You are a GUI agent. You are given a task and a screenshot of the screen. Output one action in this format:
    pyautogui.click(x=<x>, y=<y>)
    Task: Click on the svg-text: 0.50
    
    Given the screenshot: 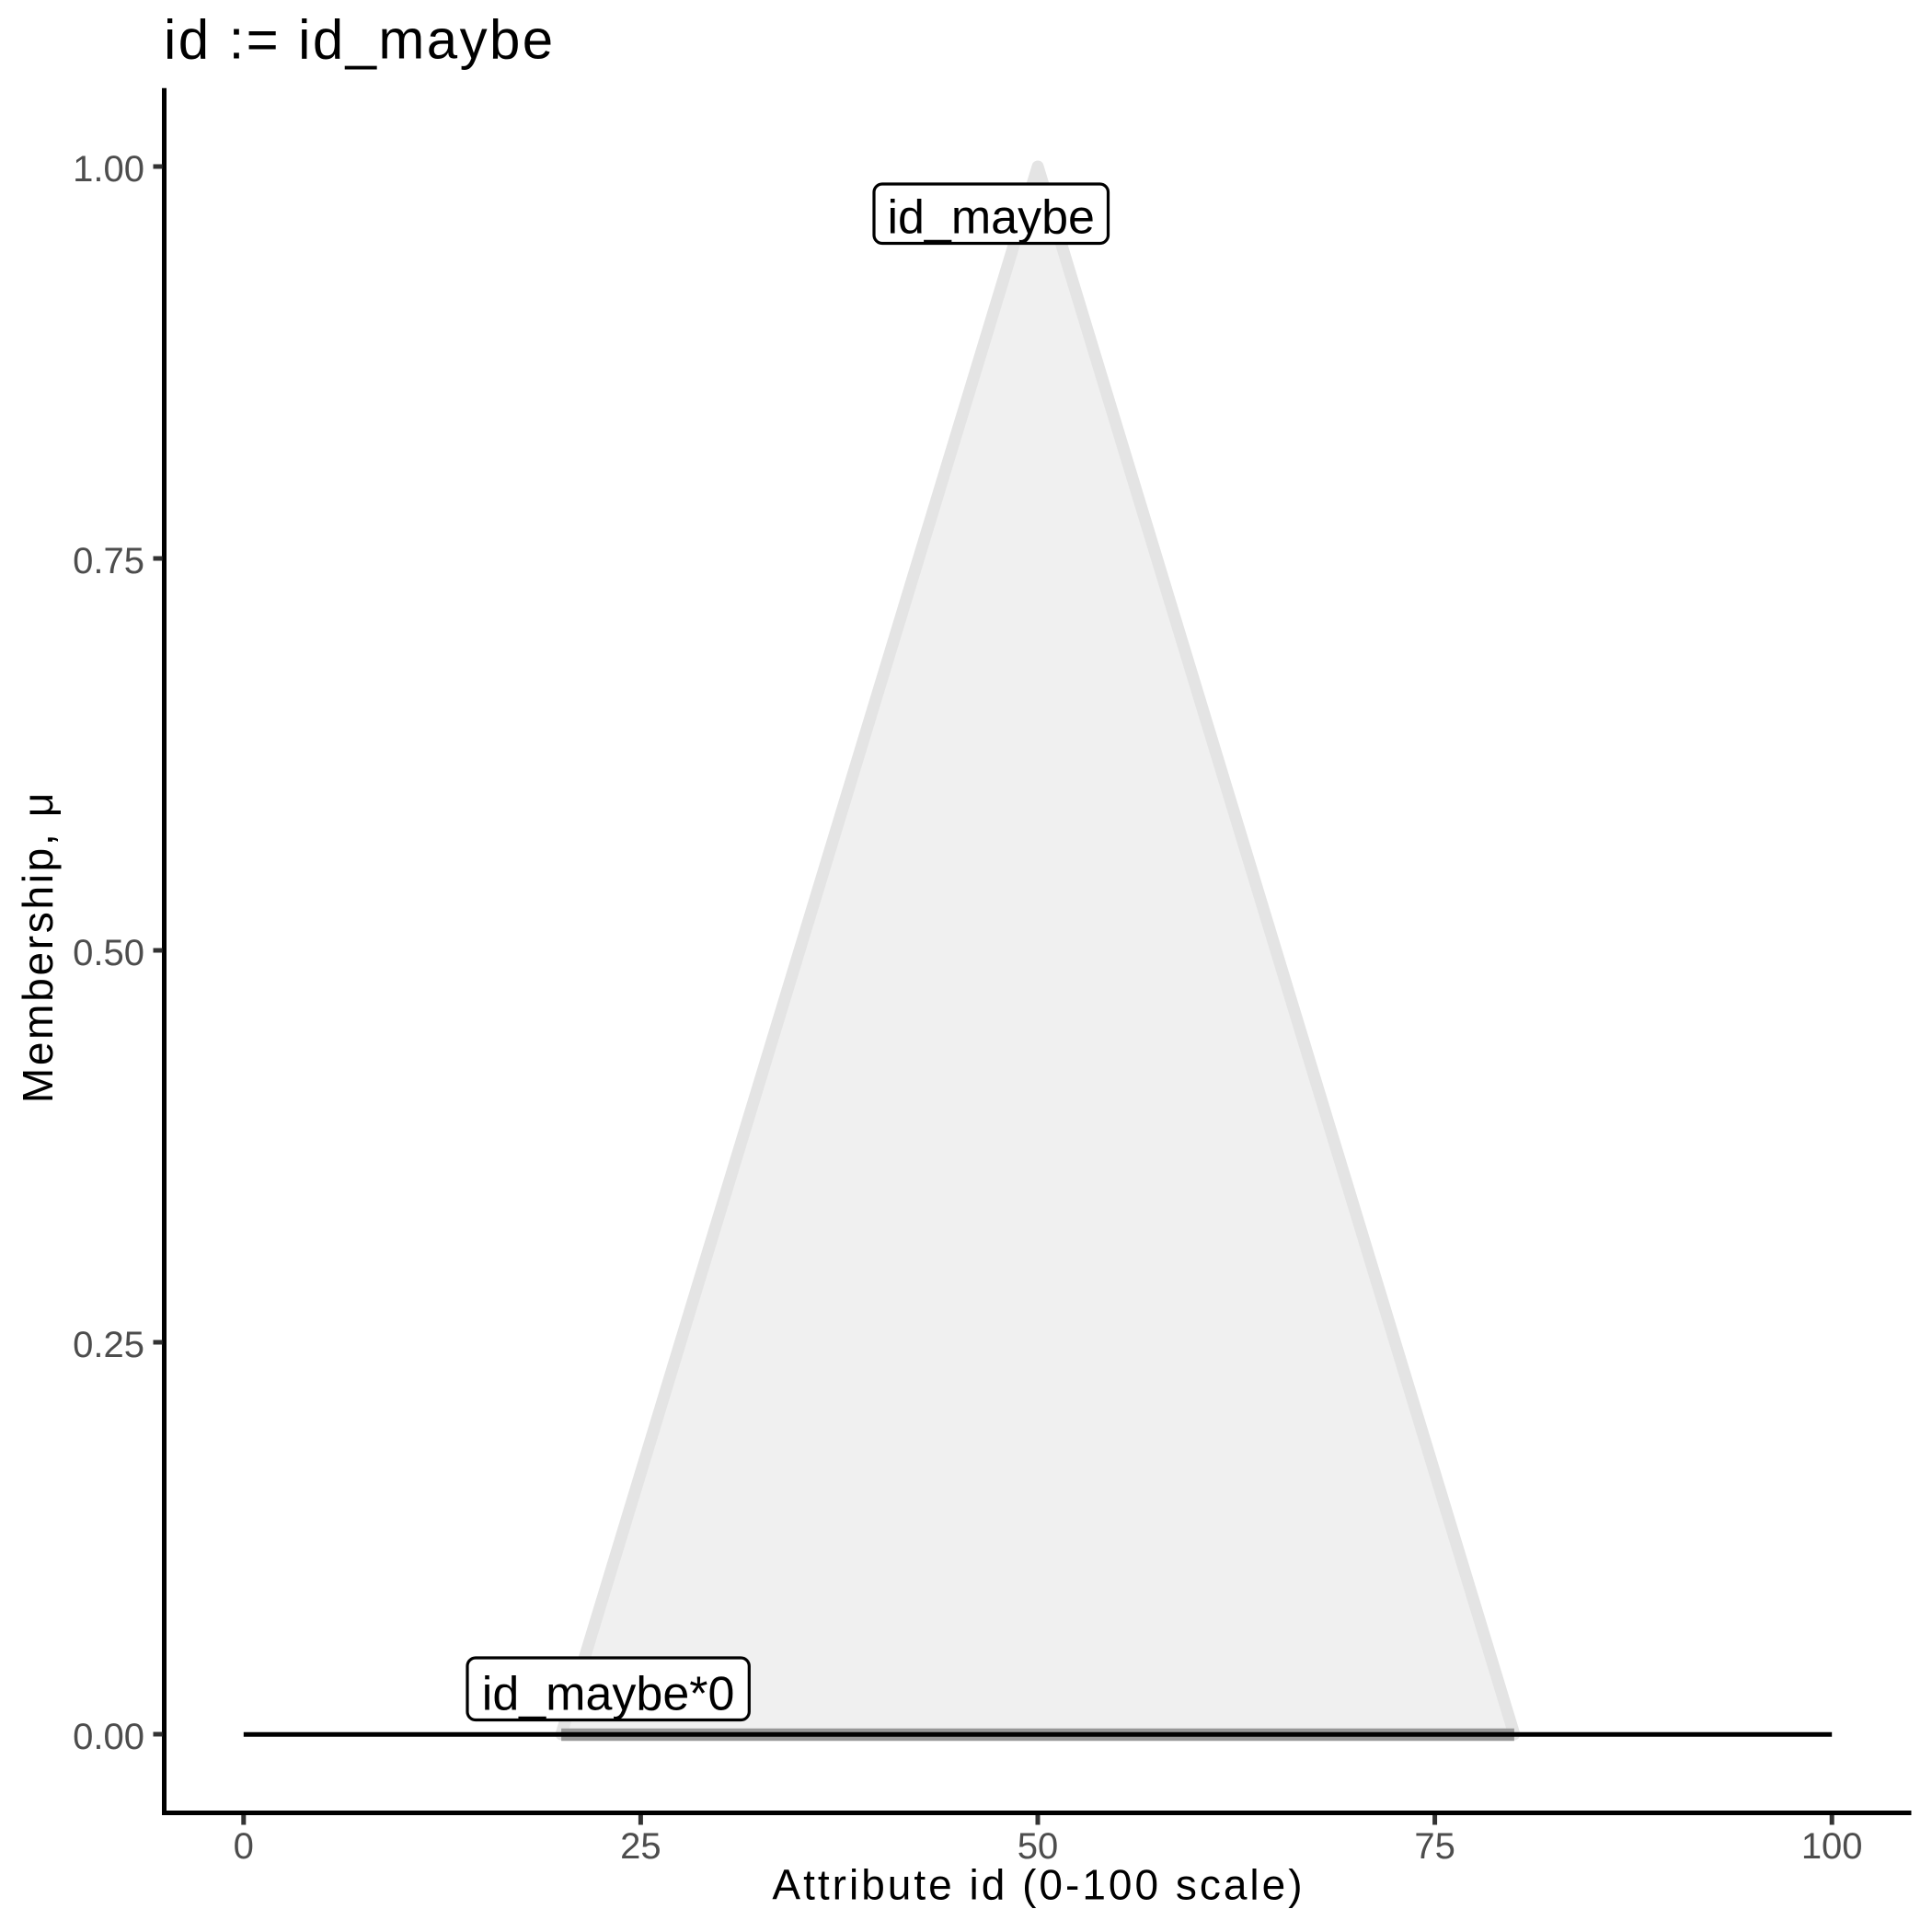 What is the action you would take?
    pyautogui.click(x=108, y=953)
    